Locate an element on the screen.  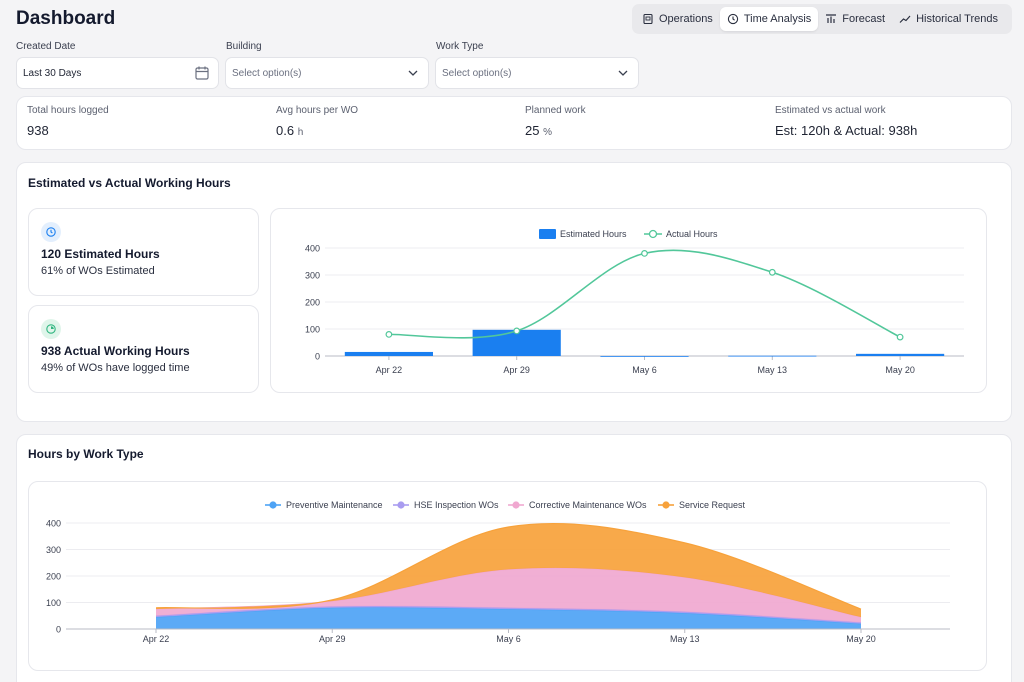
building-select: Select option(s) is located at coordinates (327, 73).